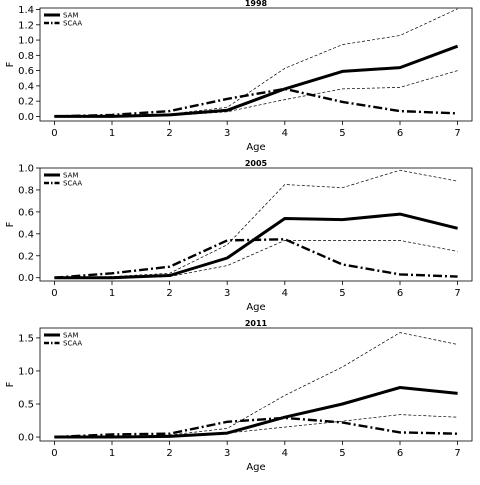 This screenshot has height=485, width=480. I want to click on chart-title: 1998, so click(256, 4).